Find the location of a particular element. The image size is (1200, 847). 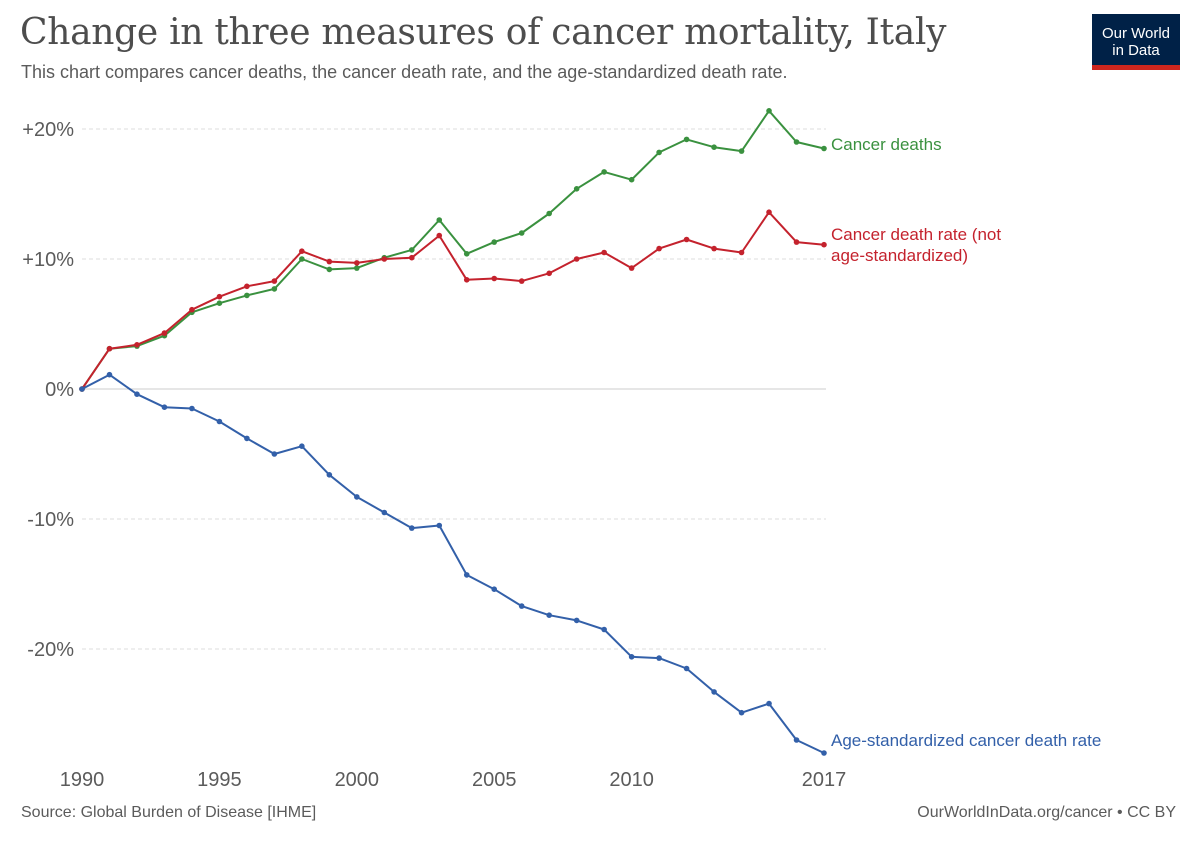

logo-accent-bar is located at coordinates (1136, 67).